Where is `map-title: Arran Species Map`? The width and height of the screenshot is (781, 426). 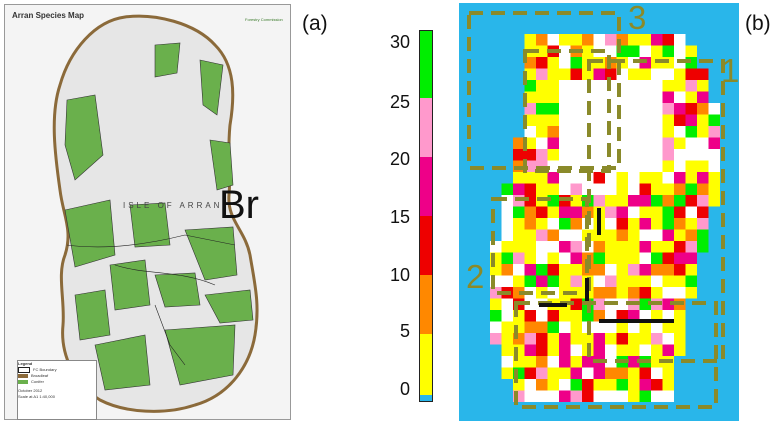
map-title: Arran Species Map is located at coordinates (48, 15).